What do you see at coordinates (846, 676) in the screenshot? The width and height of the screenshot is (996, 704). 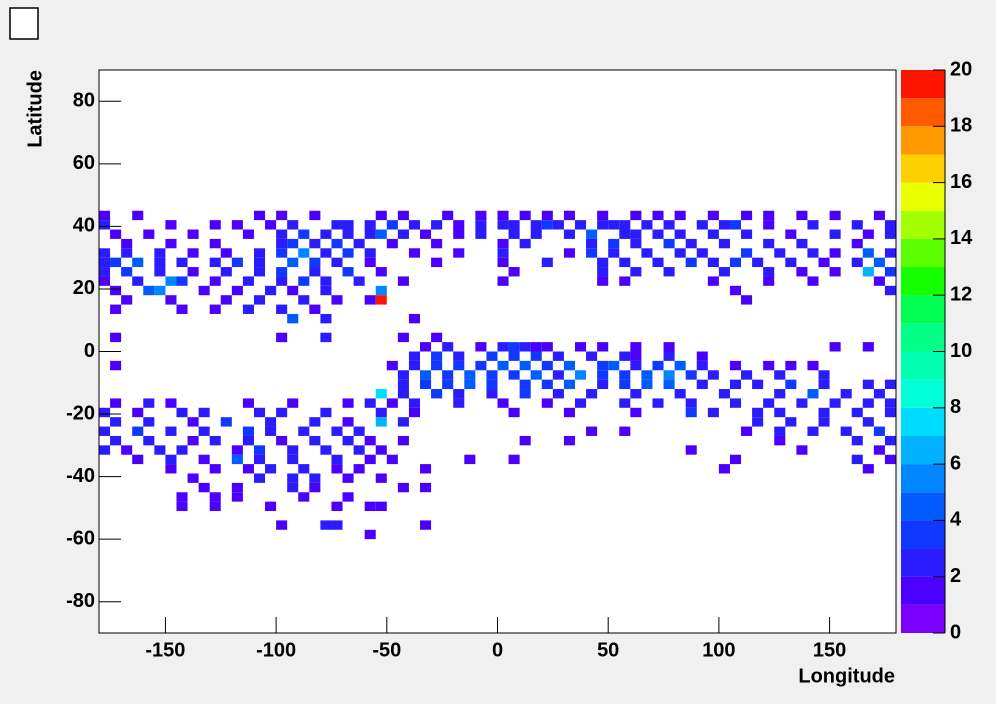 I see `x-axis-label: Longitude` at bounding box center [846, 676].